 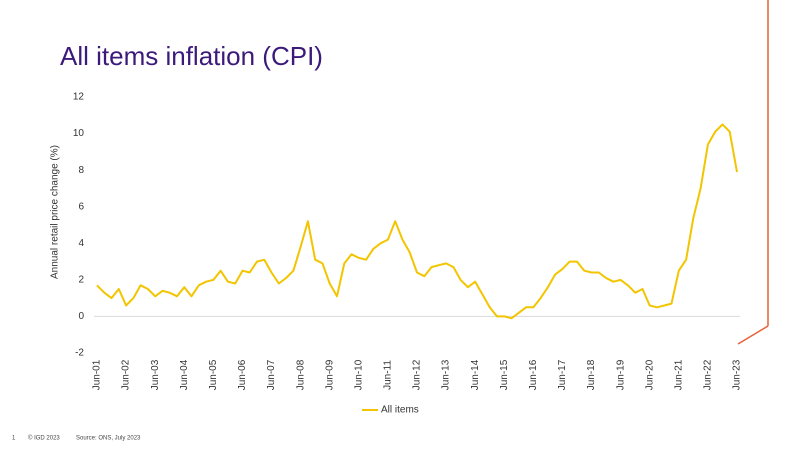 I want to click on y-tick-label: 0, so click(x=81, y=316).